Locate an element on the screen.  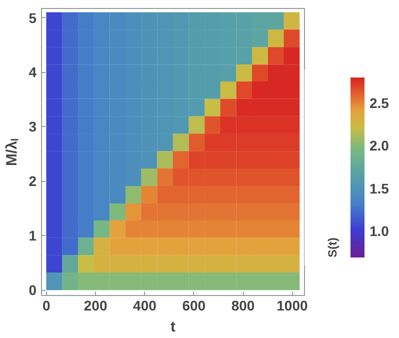
x-axis-title: t is located at coordinates (173, 327).